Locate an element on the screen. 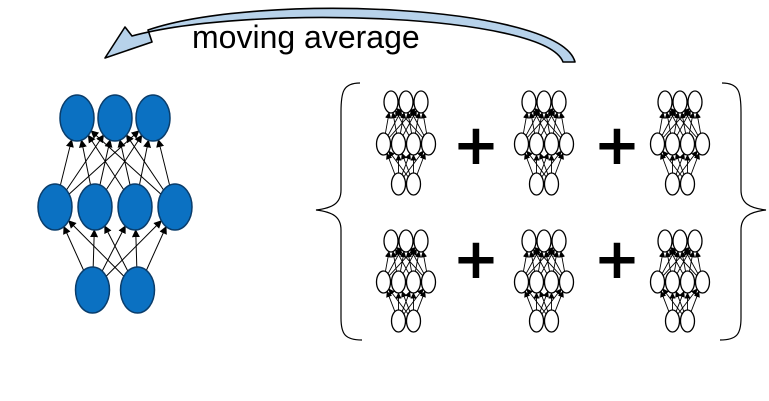 The width and height of the screenshot is (769, 401). moving-average-label: moving average is located at coordinates (306, 37).